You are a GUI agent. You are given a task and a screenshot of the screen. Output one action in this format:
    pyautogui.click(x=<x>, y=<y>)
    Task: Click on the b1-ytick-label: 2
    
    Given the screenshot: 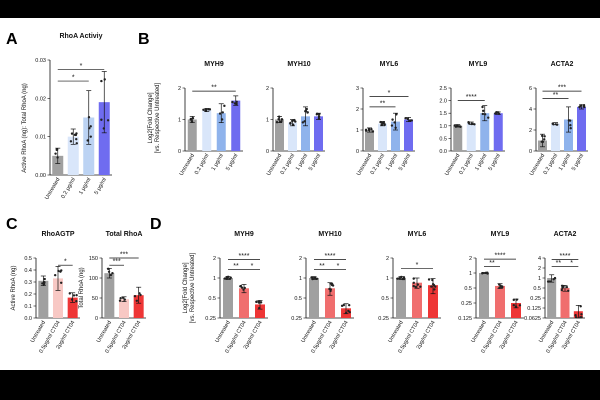 What is the action you would take?
    pyautogui.click(x=179, y=89)
    